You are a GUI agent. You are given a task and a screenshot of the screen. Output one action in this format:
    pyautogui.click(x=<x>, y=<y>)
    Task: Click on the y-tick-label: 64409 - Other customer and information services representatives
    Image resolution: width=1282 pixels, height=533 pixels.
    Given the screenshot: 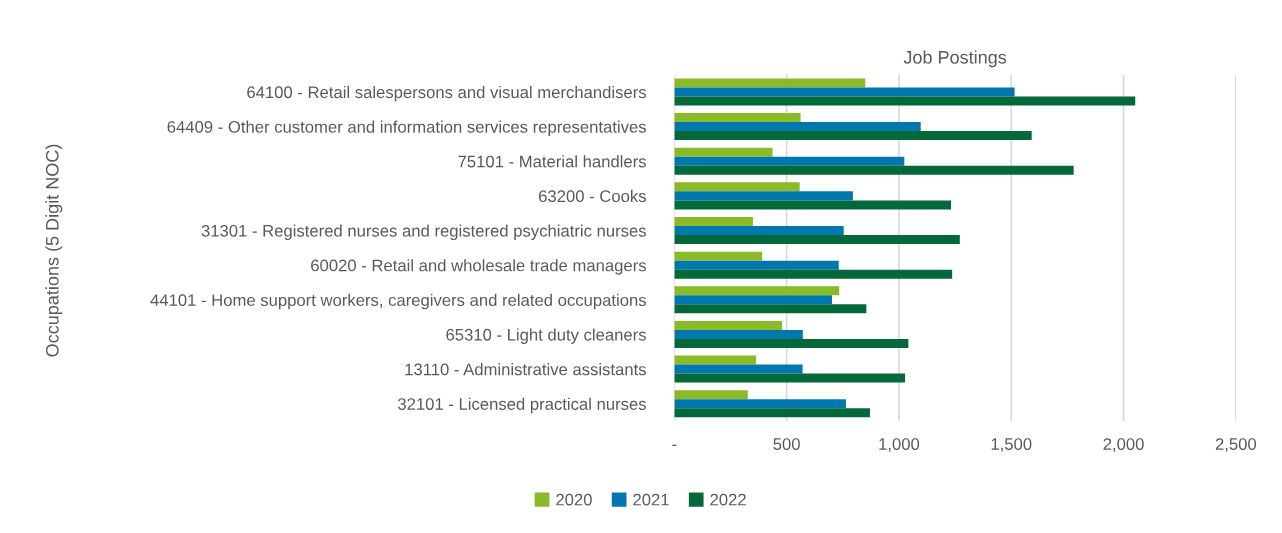 What is the action you would take?
    pyautogui.click(x=406, y=128)
    